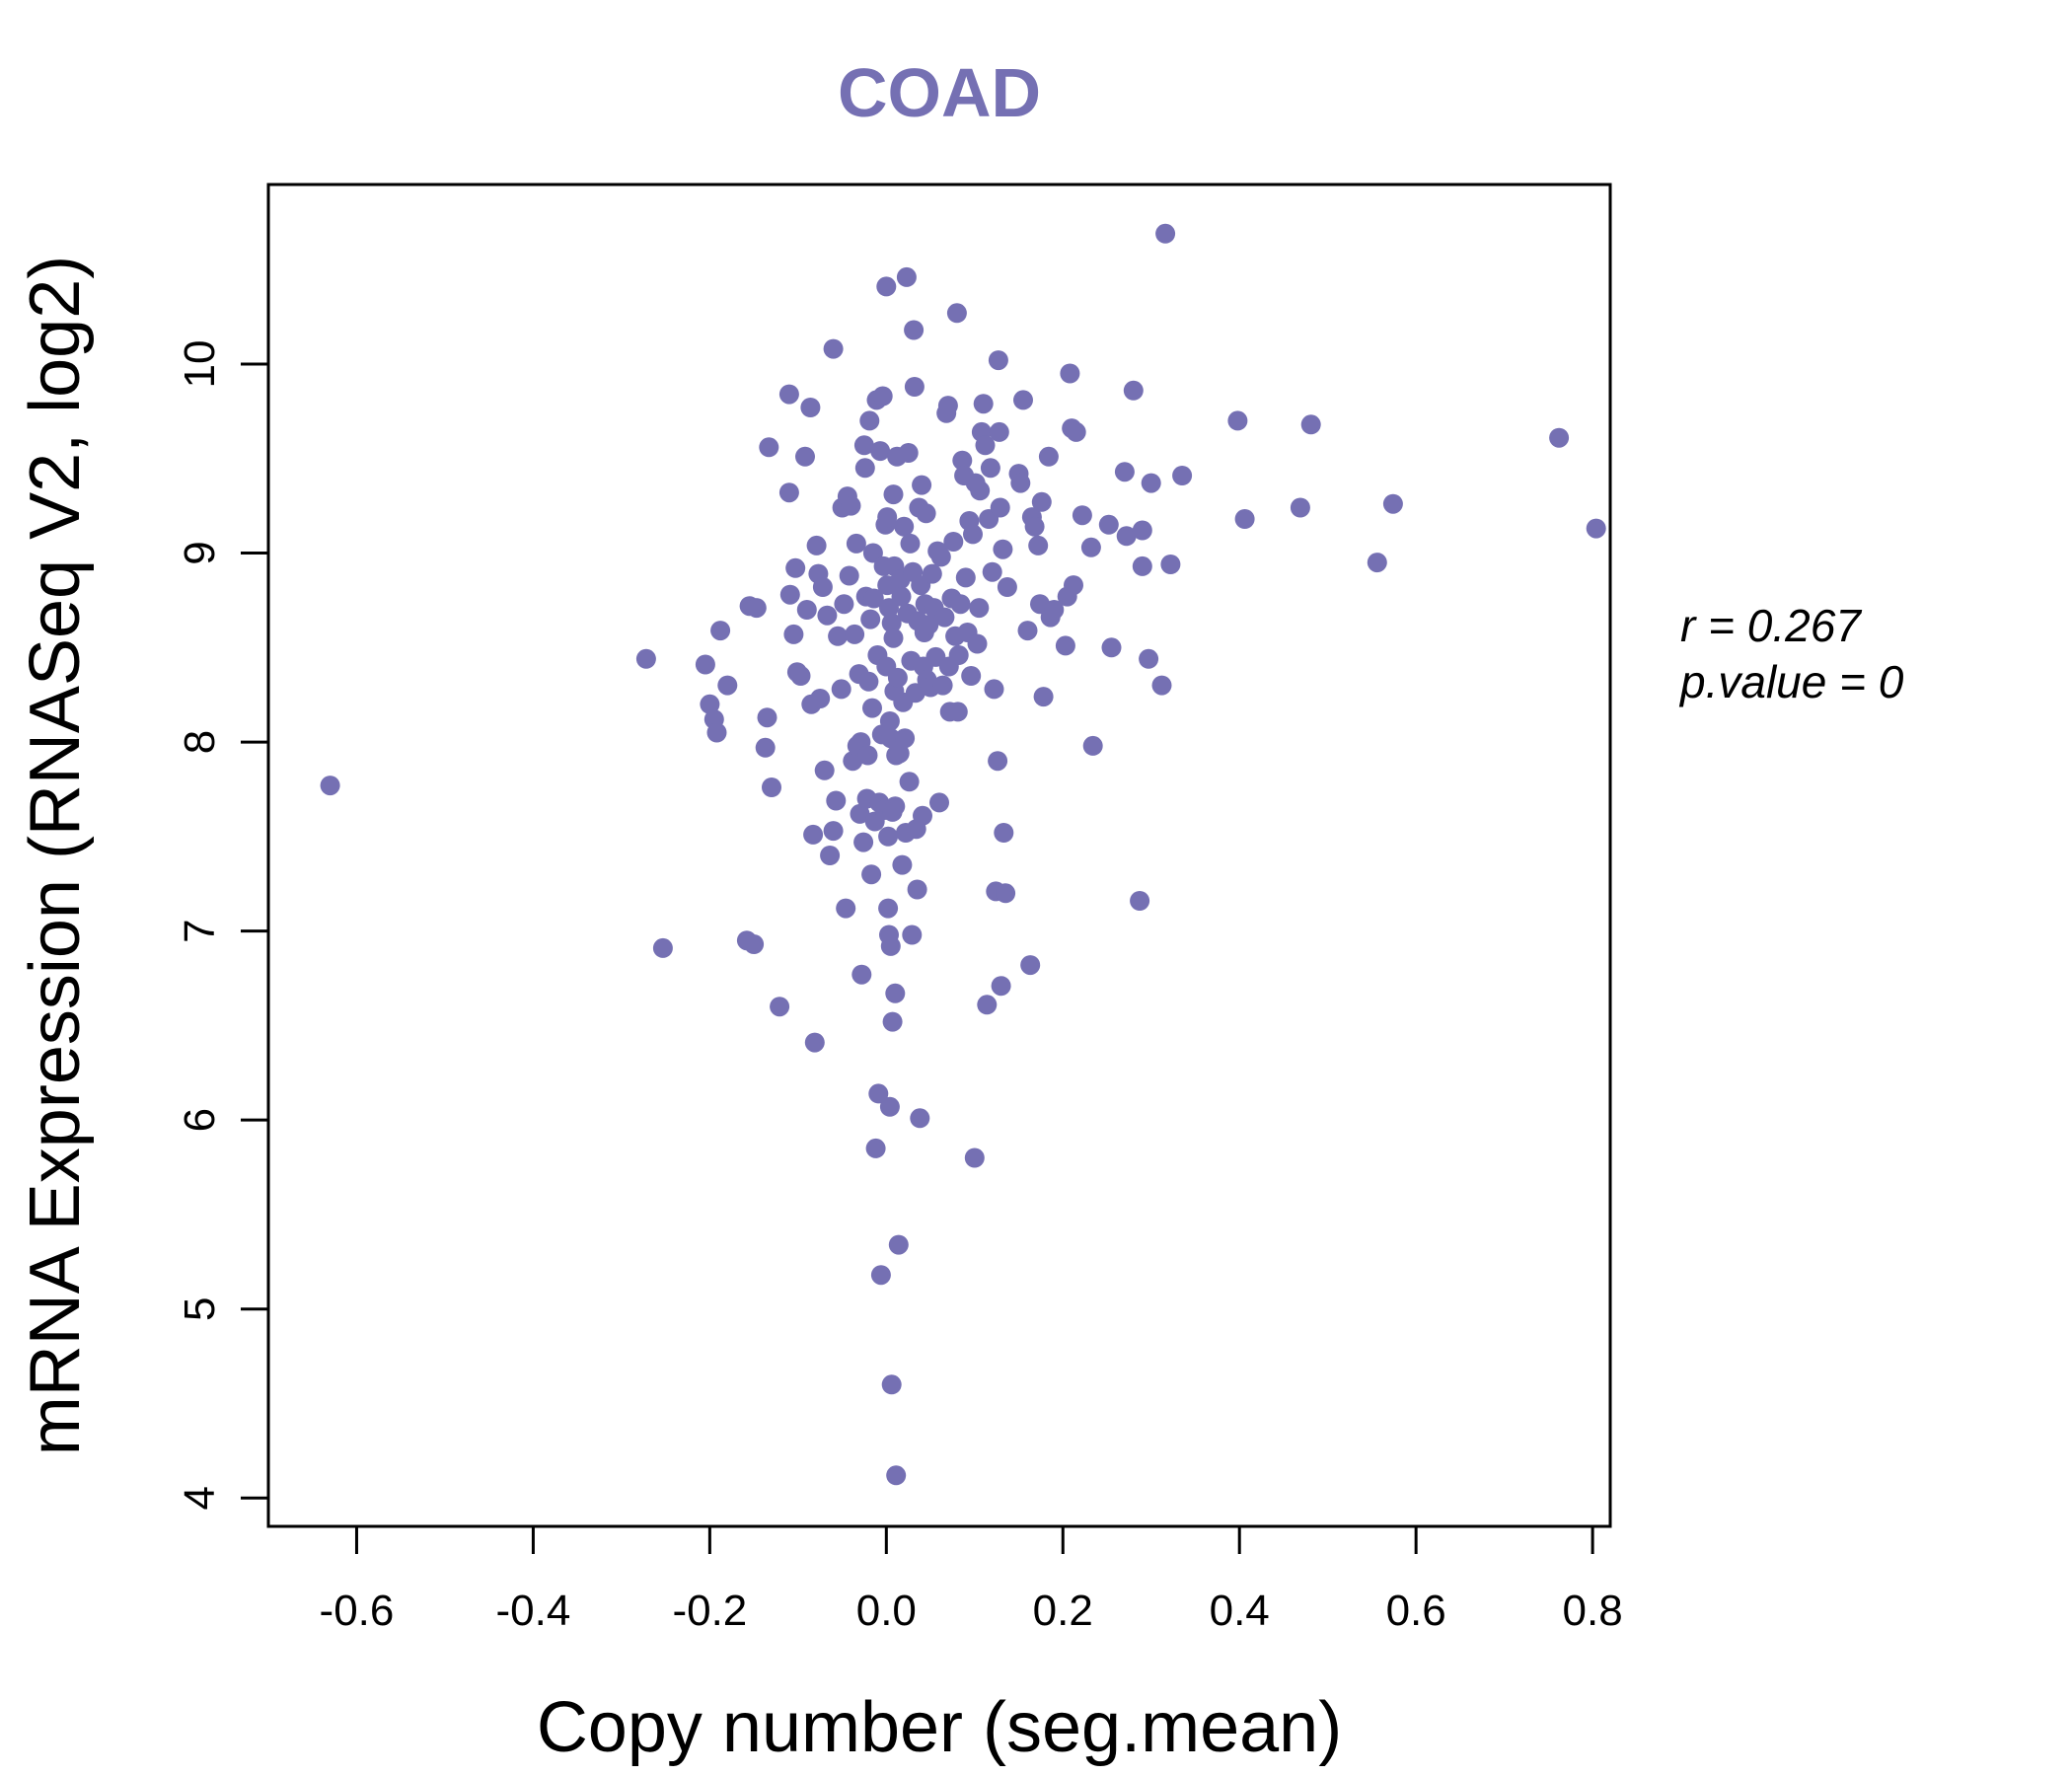 The width and height of the screenshot is (2072, 1776). I want to click on x-tick-label: -0.4, so click(533, 1611).